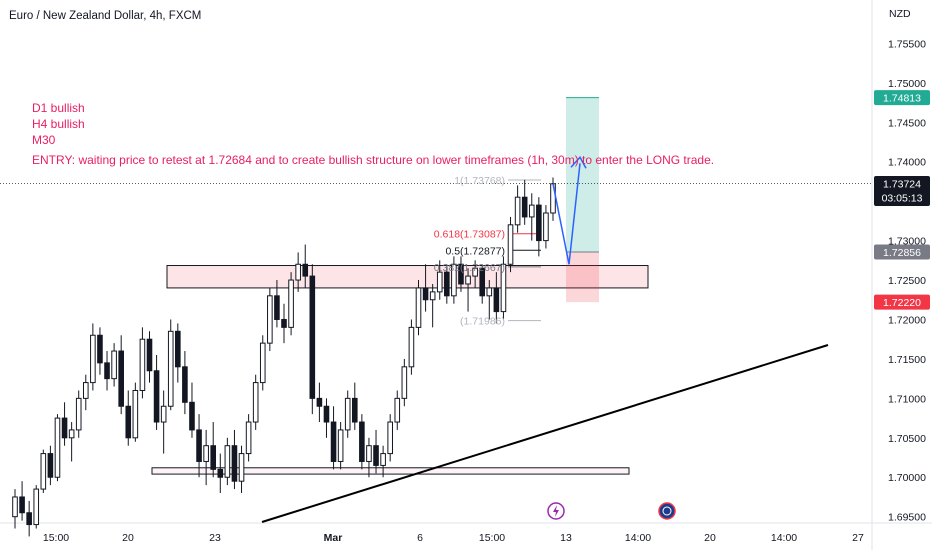 The width and height of the screenshot is (932, 555). I want to click on lightning-icon, so click(556, 511).